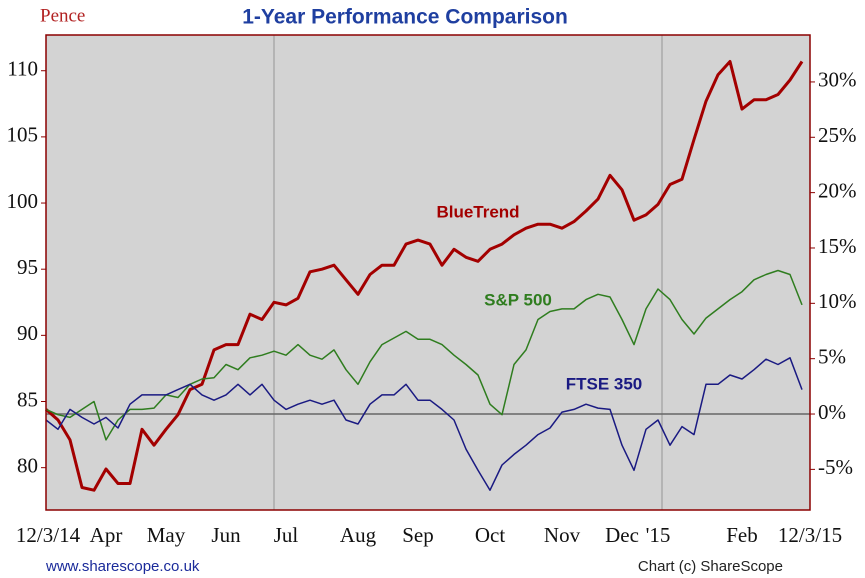  What do you see at coordinates (62, 15) in the screenshot?
I see `y-axis-label: Pence` at bounding box center [62, 15].